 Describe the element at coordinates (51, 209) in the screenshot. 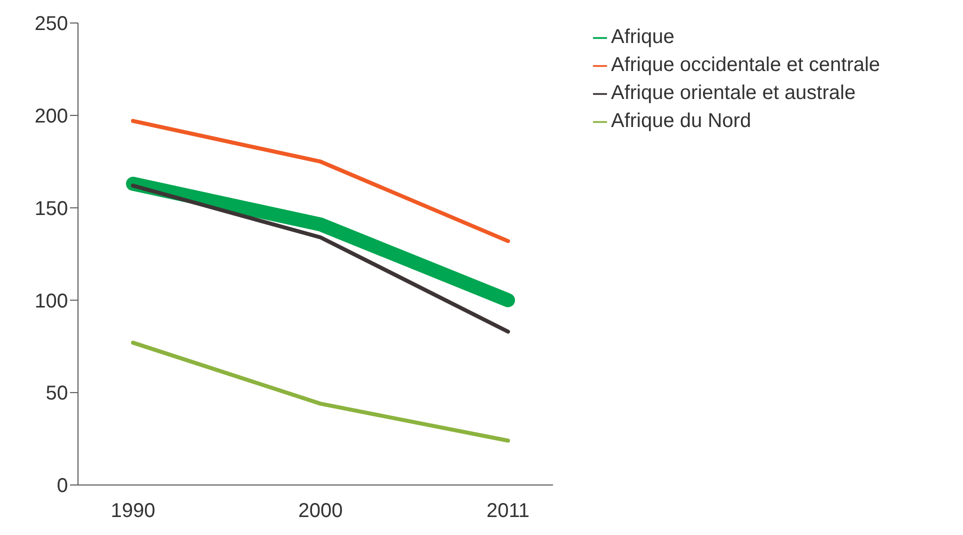

I see `y-tick-label: 150` at that location.